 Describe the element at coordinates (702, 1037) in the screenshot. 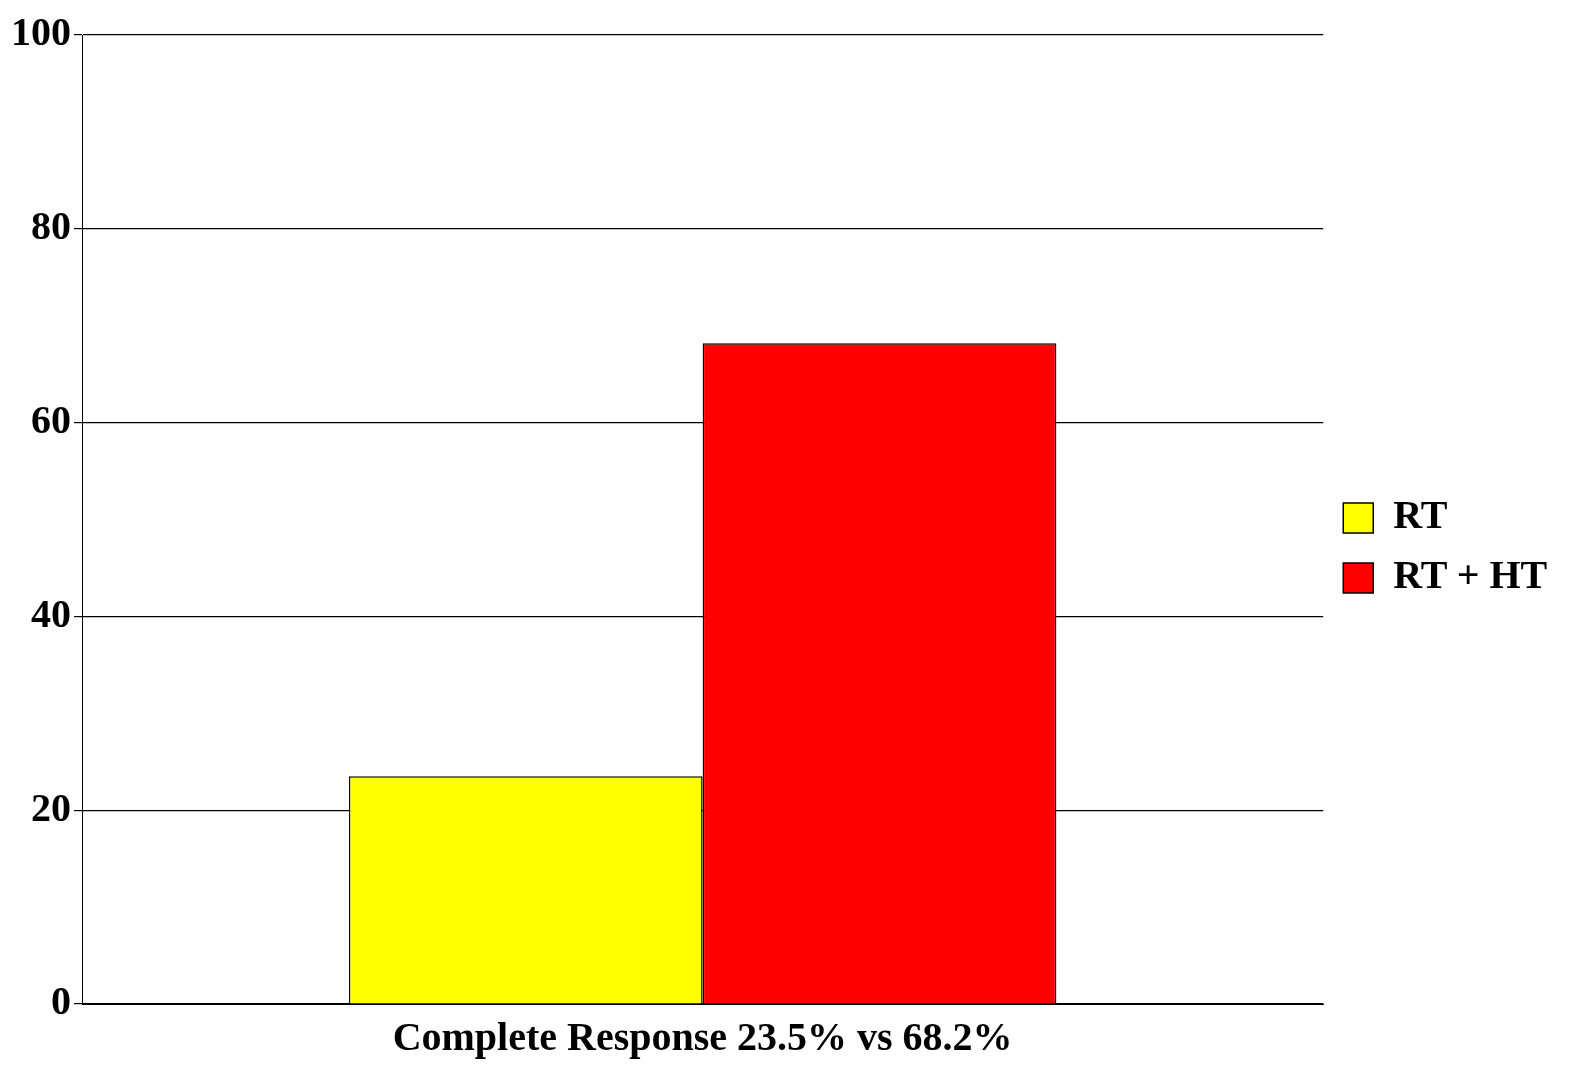

I see `x-axis-title: Complete Response 23.5% vs 68.2%` at that location.